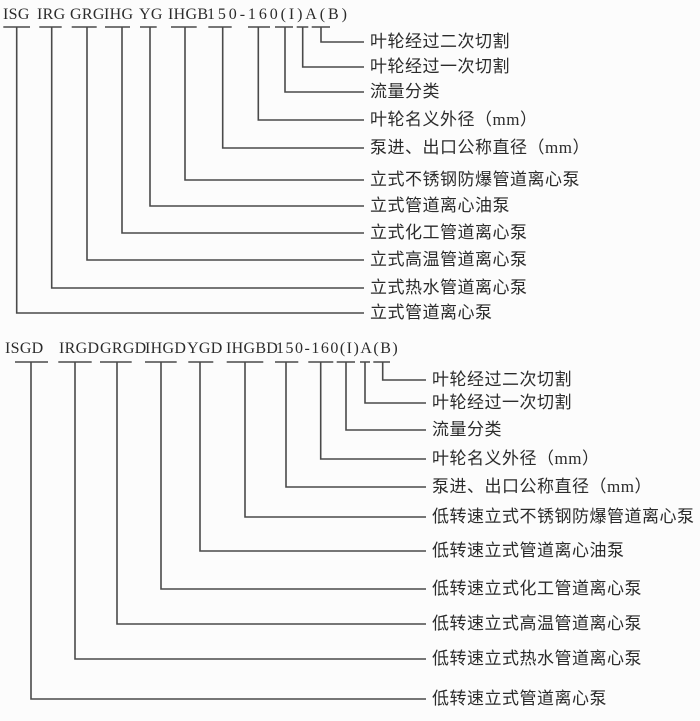 The height and width of the screenshot is (721, 700). What do you see at coordinates (119, 14) in the screenshot?
I see `top-code-token-ihg: IHG` at bounding box center [119, 14].